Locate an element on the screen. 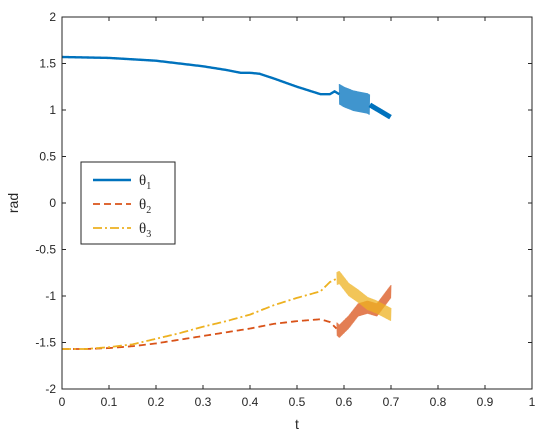 The image size is (550, 439). legend-entry: θ1 is located at coordinates (145, 182).